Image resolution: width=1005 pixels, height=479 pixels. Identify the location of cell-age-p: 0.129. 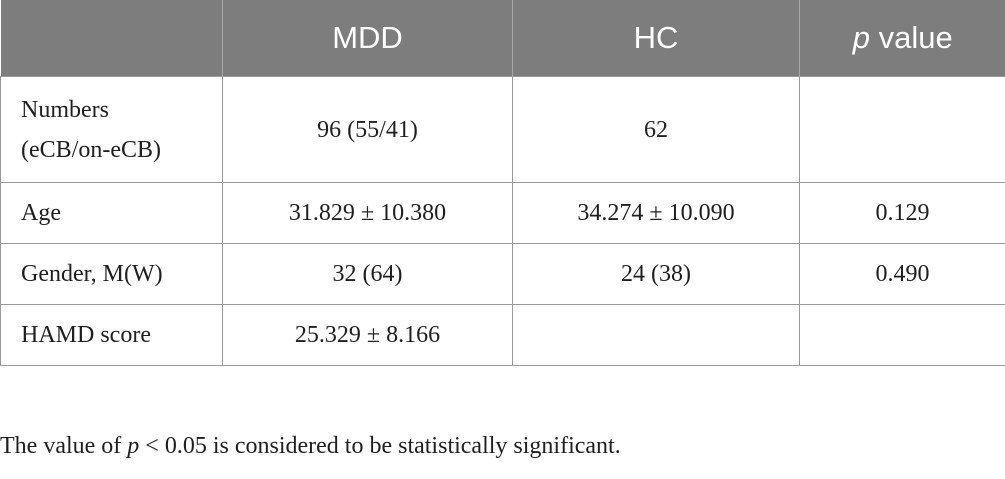
(902, 213).